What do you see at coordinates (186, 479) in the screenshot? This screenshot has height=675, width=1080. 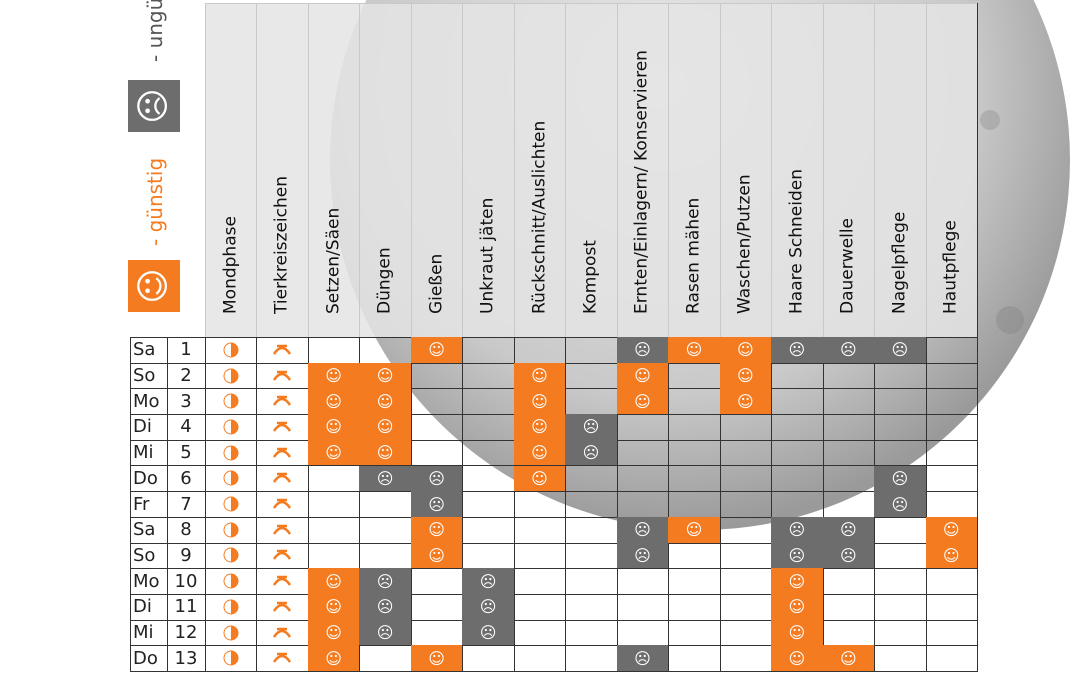 I see `date-cell: 6` at bounding box center [186, 479].